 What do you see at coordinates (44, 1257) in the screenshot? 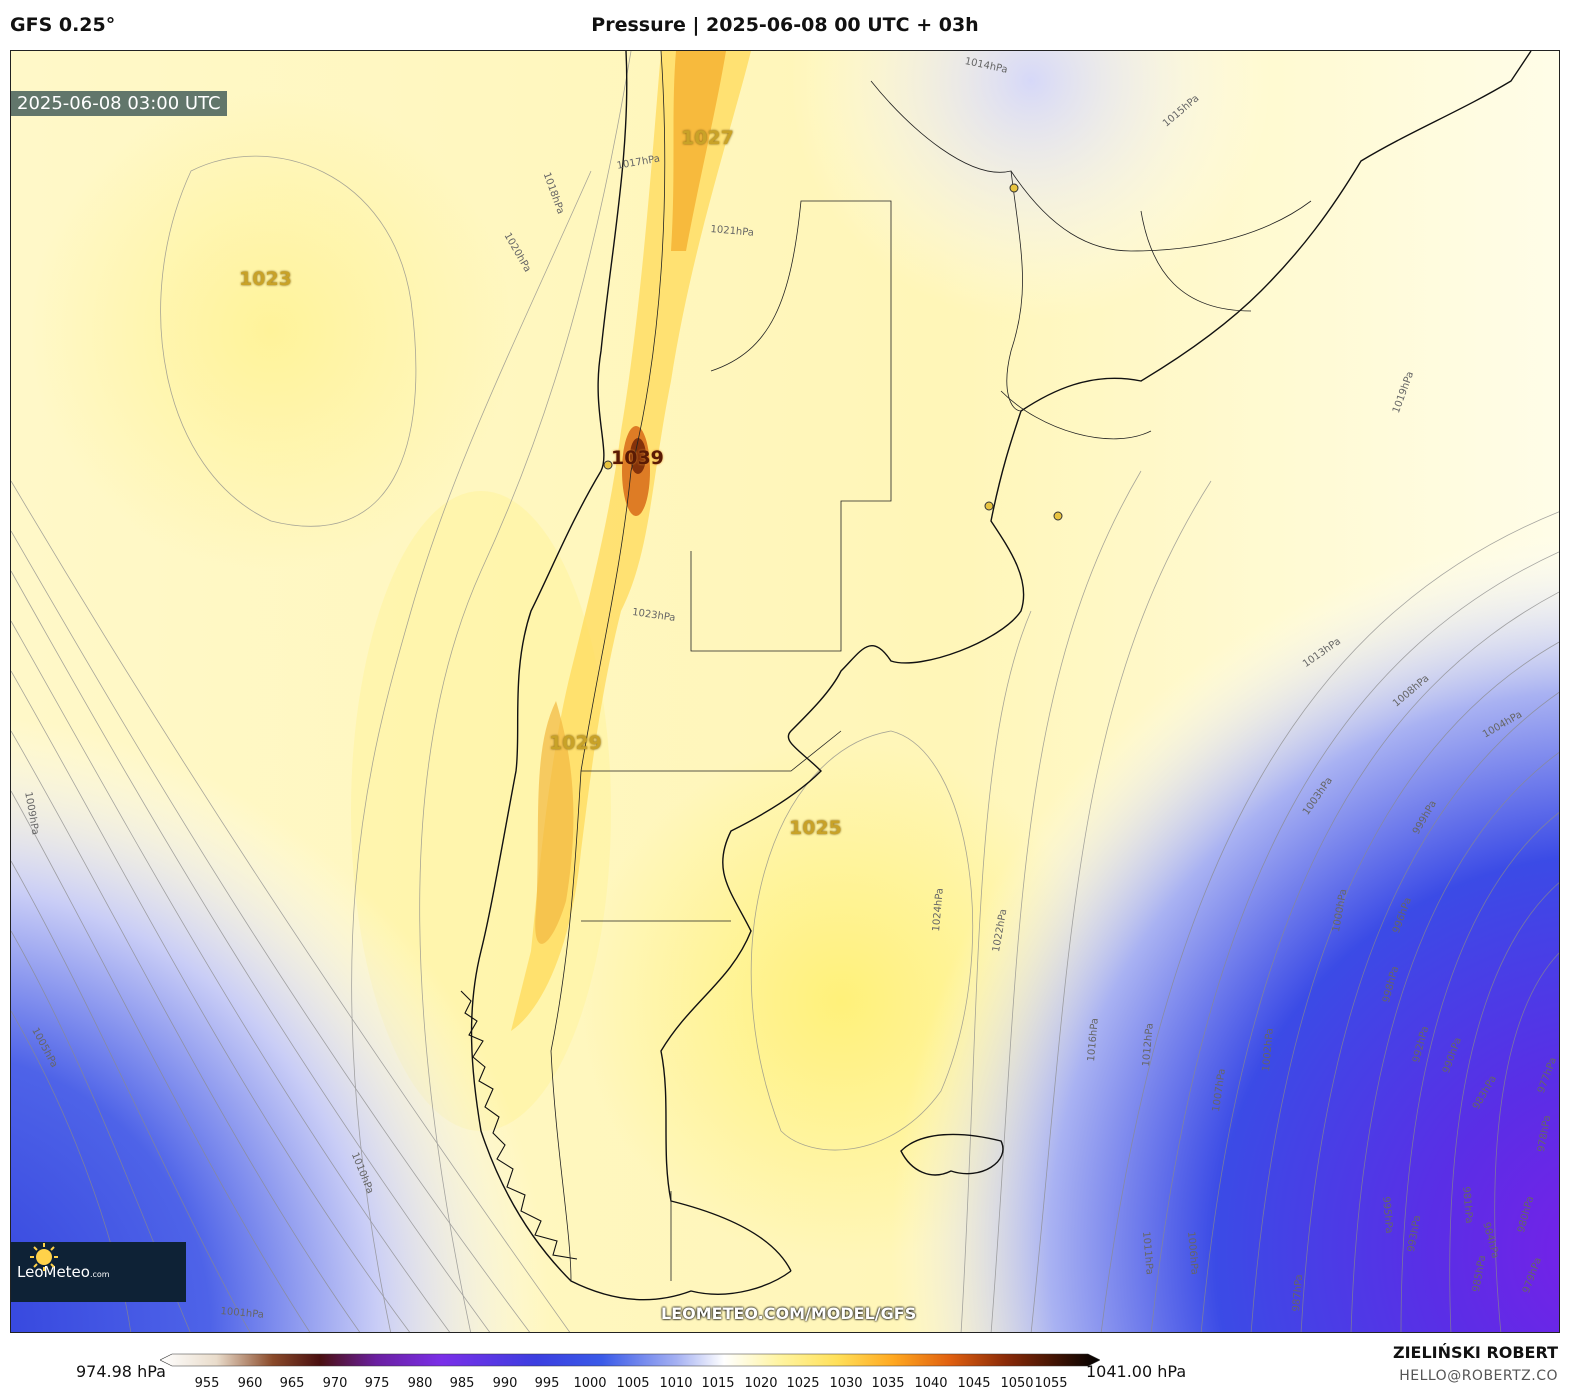
I see `sun-icon` at bounding box center [44, 1257].